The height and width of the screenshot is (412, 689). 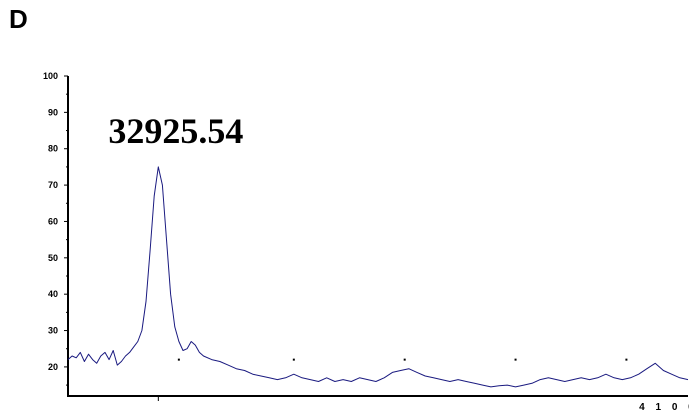 I want to click on y-tick-label: 30, so click(x=53, y=331).